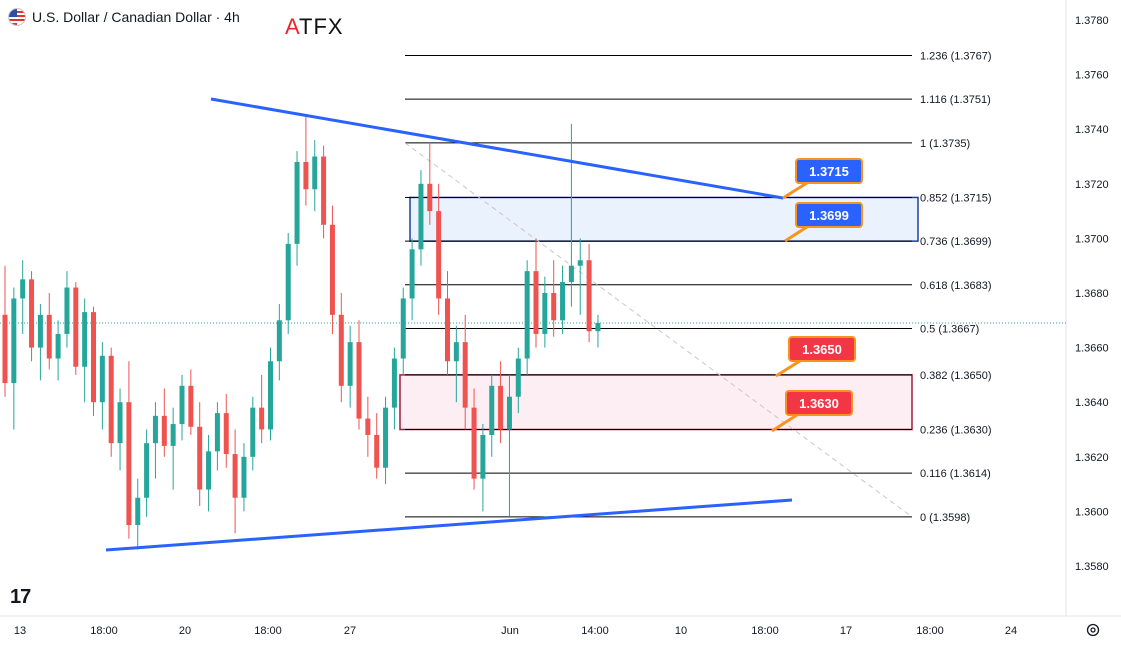 The height and width of the screenshot is (645, 1121). Describe the element at coordinates (497, 148) in the screenshot. I see `upper-trendline` at that location.